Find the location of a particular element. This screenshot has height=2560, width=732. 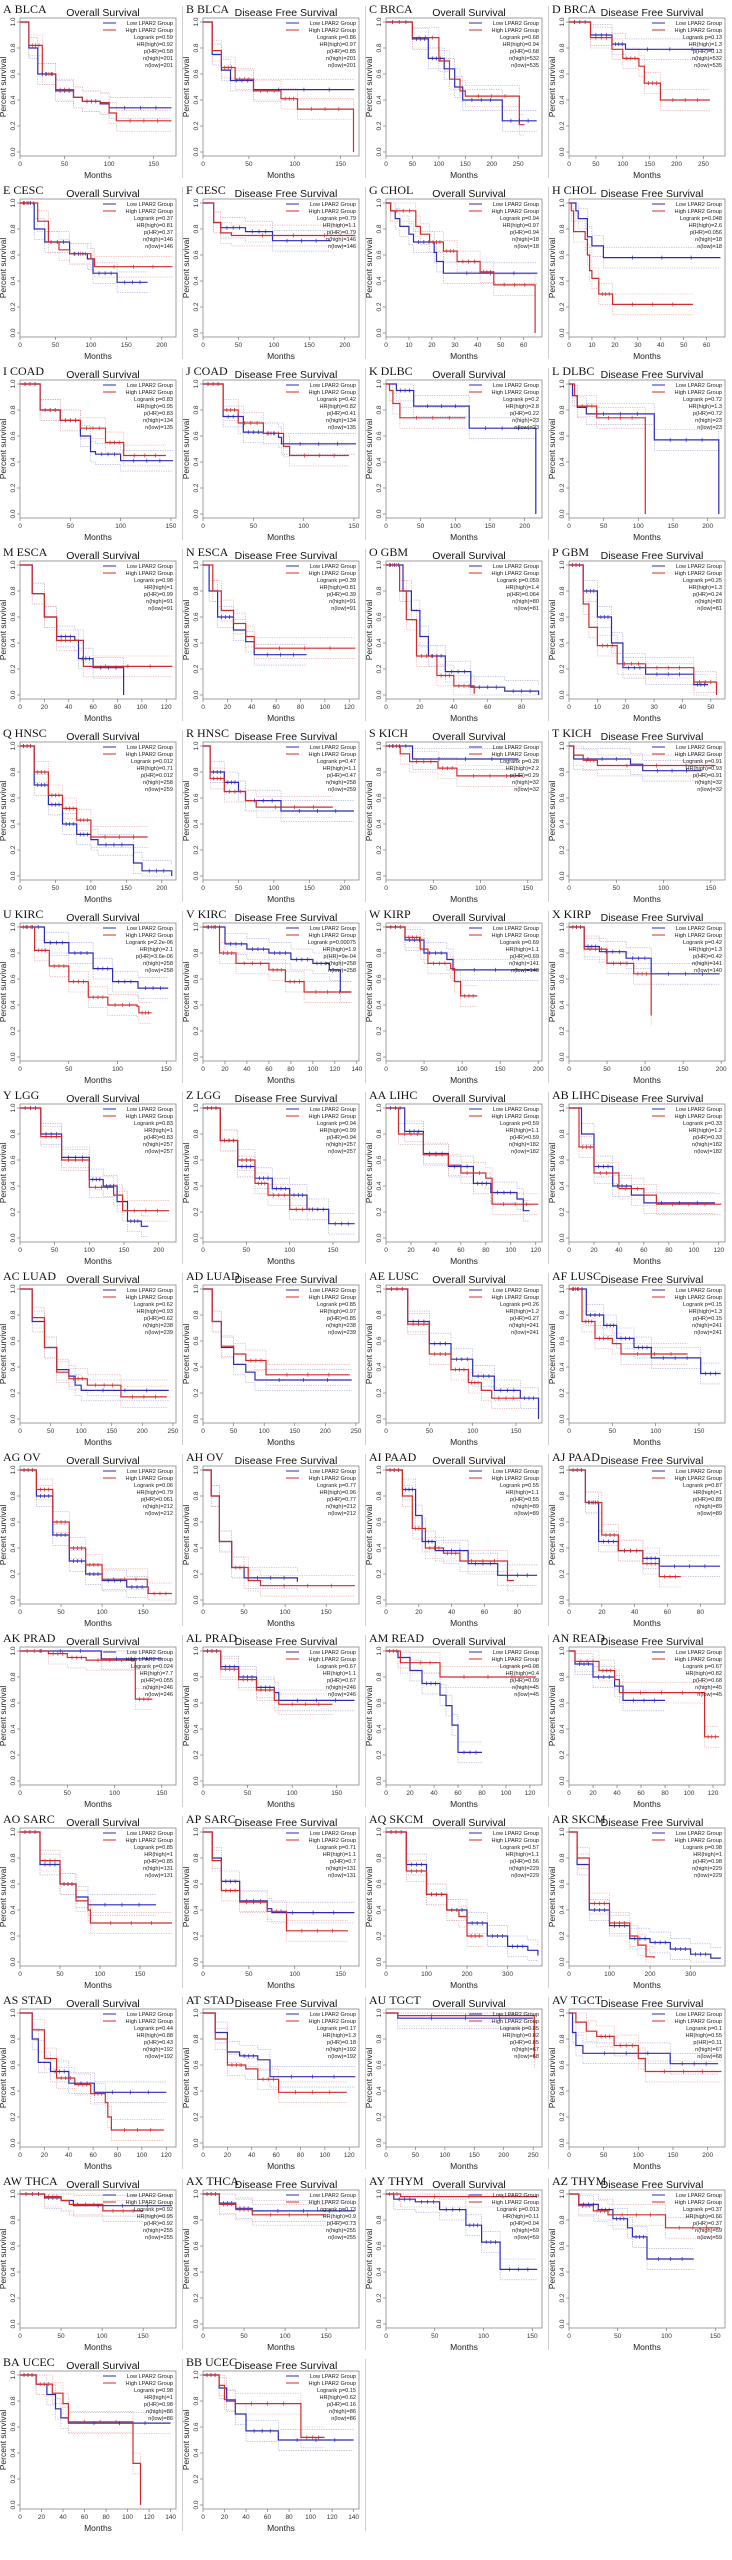

cancer-type: SKCM is located at coordinates (406, 1819).